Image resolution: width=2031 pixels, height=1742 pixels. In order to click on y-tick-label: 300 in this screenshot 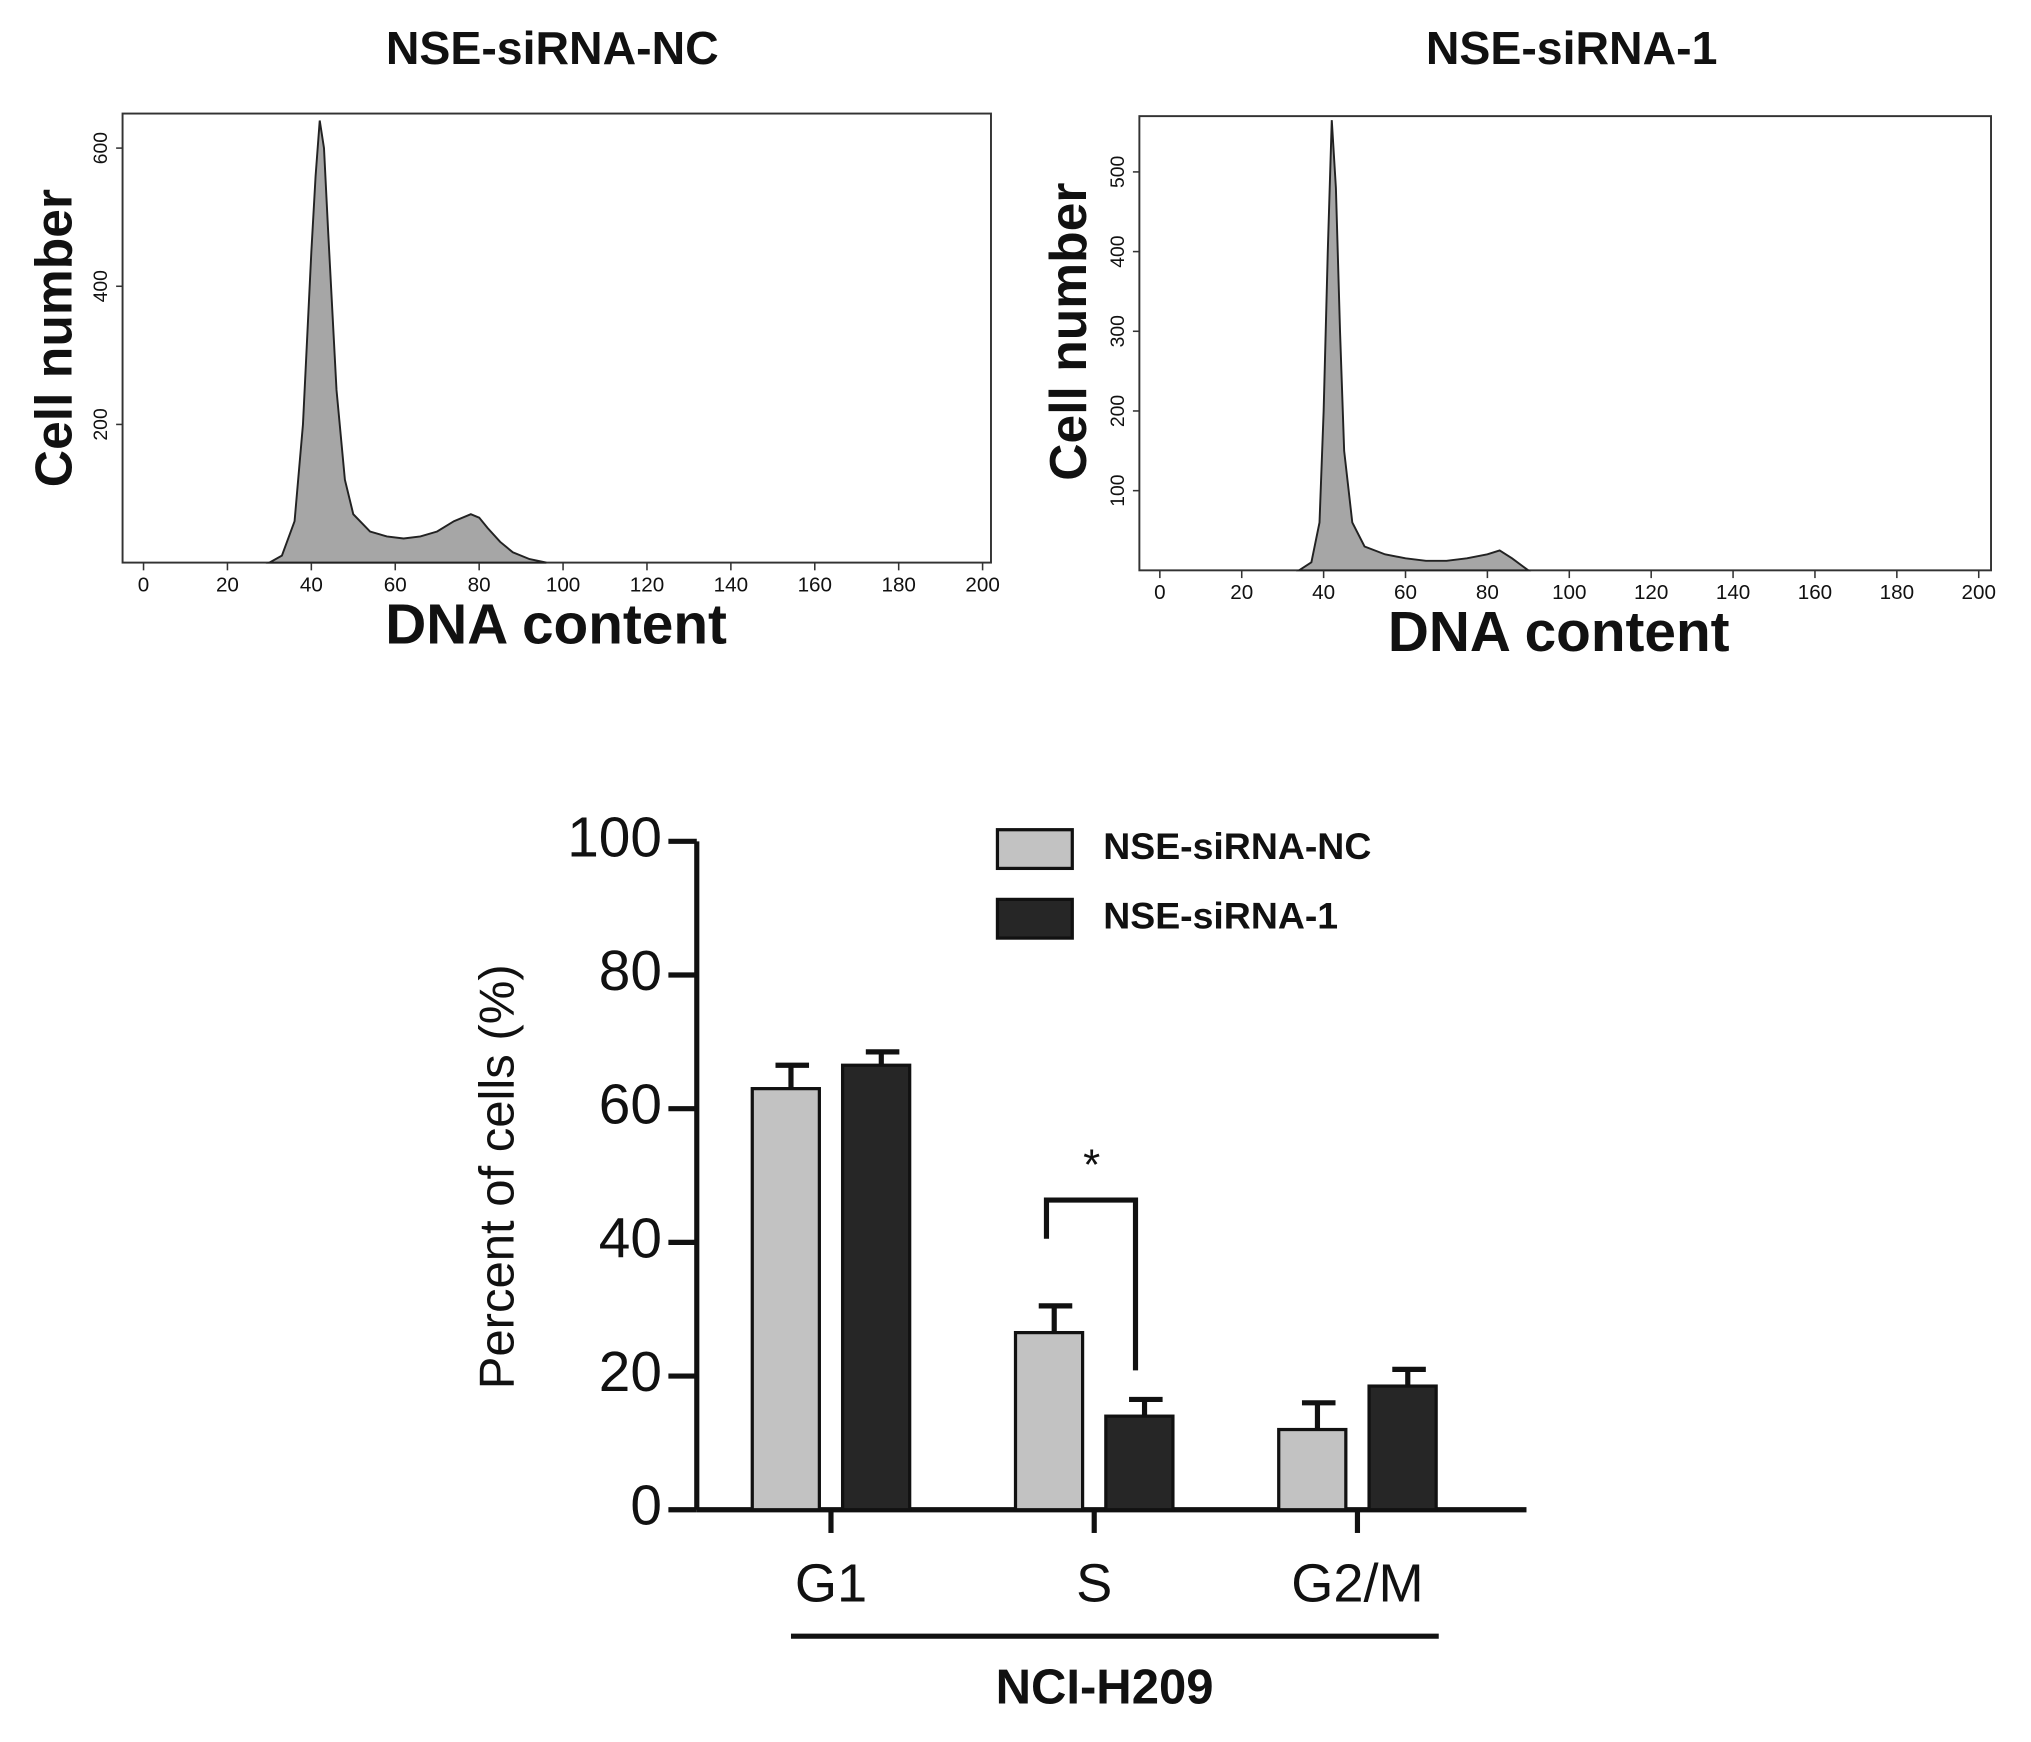, I will do `click(1118, 331)`.